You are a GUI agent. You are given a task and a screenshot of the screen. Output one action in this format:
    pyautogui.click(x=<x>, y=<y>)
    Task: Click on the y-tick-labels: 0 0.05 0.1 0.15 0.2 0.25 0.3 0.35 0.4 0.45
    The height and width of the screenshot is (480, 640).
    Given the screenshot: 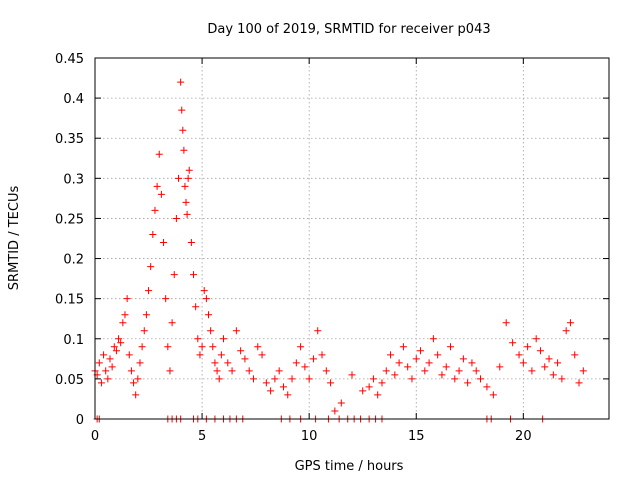 What is the action you would take?
    pyautogui.click(x=69, y=240)
    